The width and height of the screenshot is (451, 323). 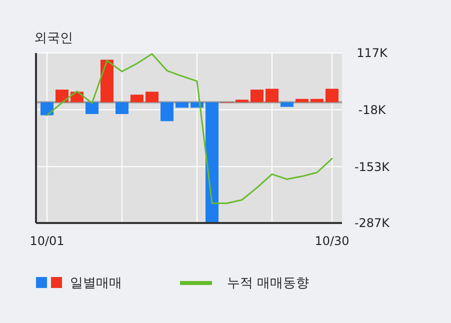 I want to click on legend-label: 일별매매, so click(x=96, y=283).